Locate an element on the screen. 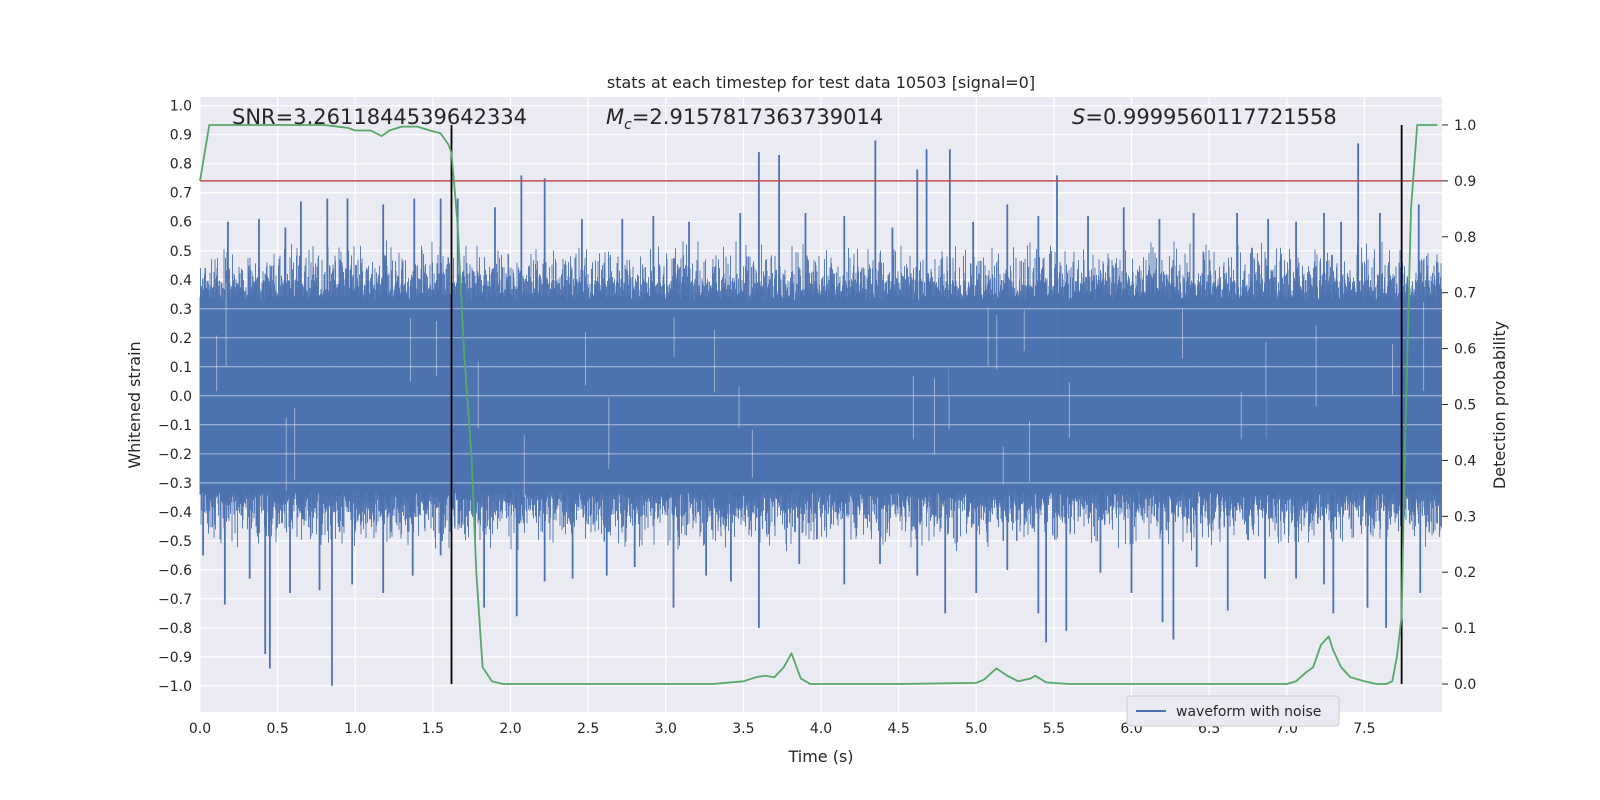 The image size is (1600, 800). snr-annotation: SNR=3.2611844539642334 is located at coordinates (379, 117).